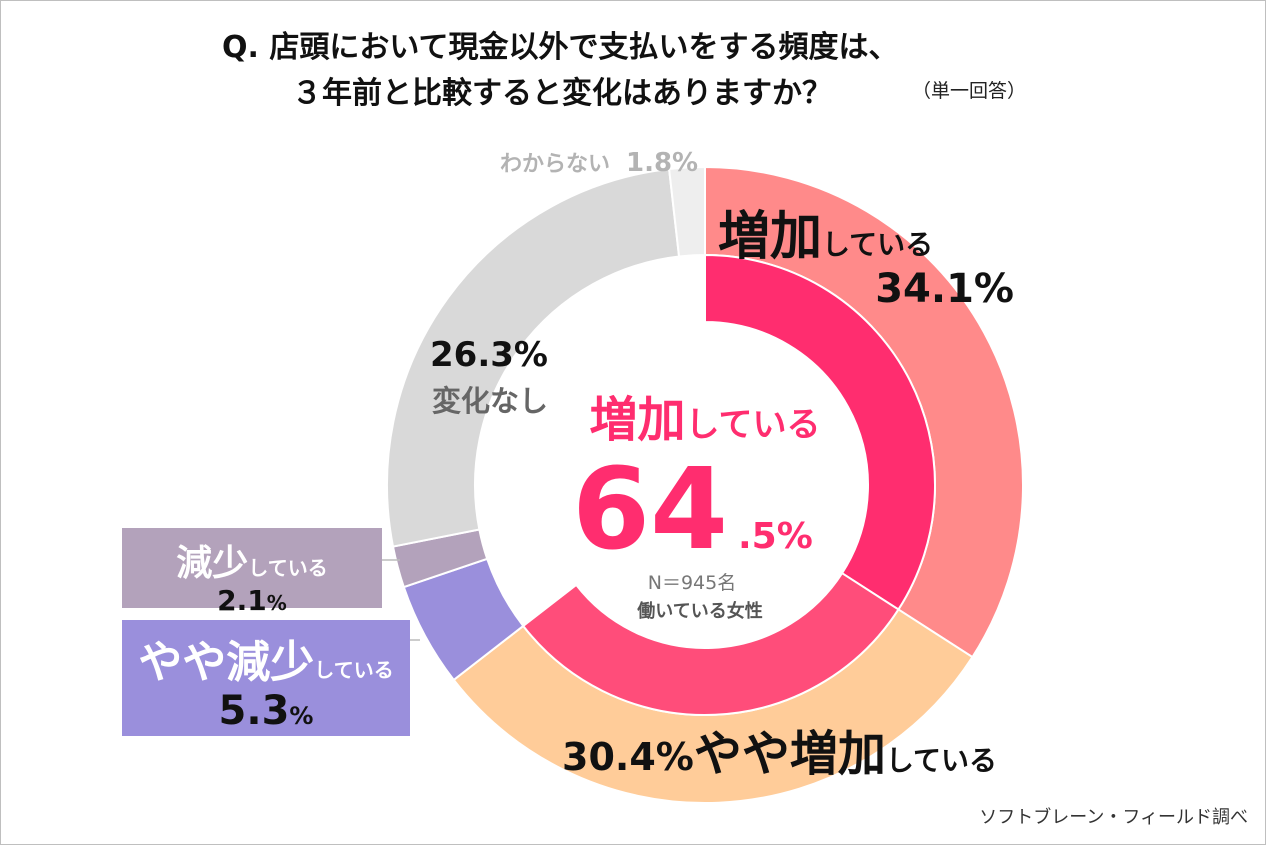  What do you see at coordinates (944, 289) in the screenshot?
I see `increase-value: 34.1%` at bounding box center [944, 289].